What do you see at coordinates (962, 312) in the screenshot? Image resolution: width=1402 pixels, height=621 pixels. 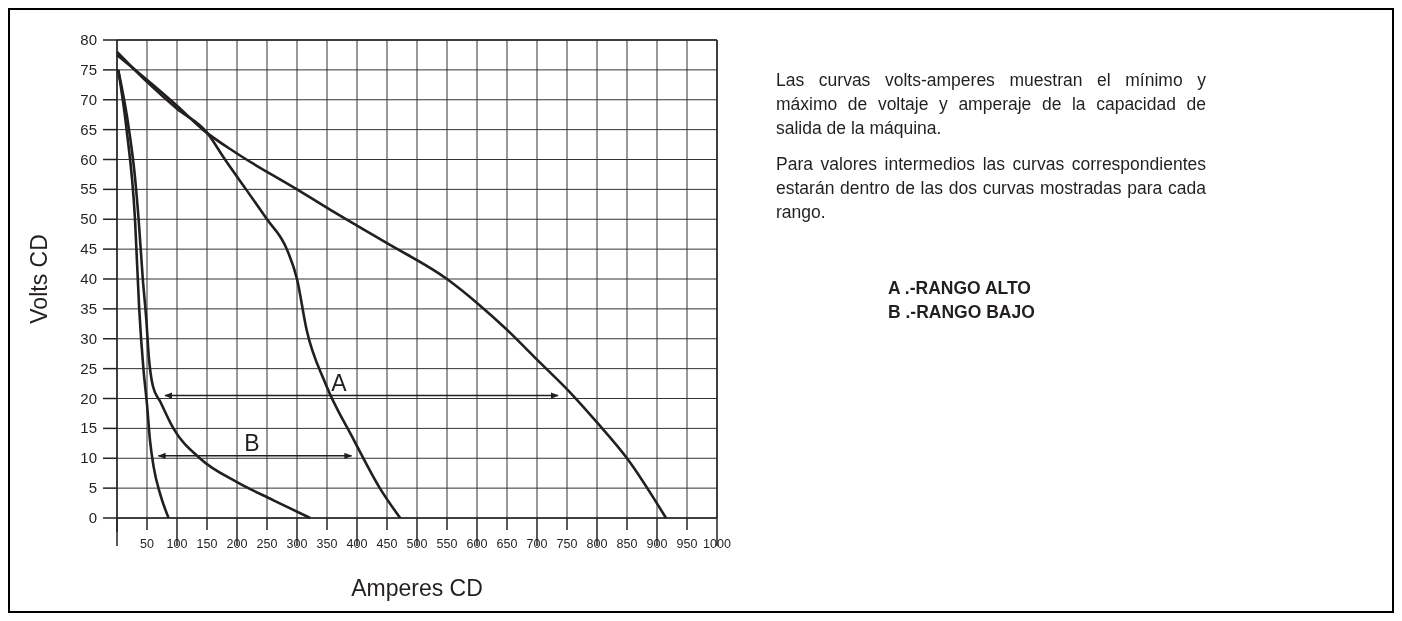 I see `text: B .-RANGO BAJO` at bounding box center [962, 312].